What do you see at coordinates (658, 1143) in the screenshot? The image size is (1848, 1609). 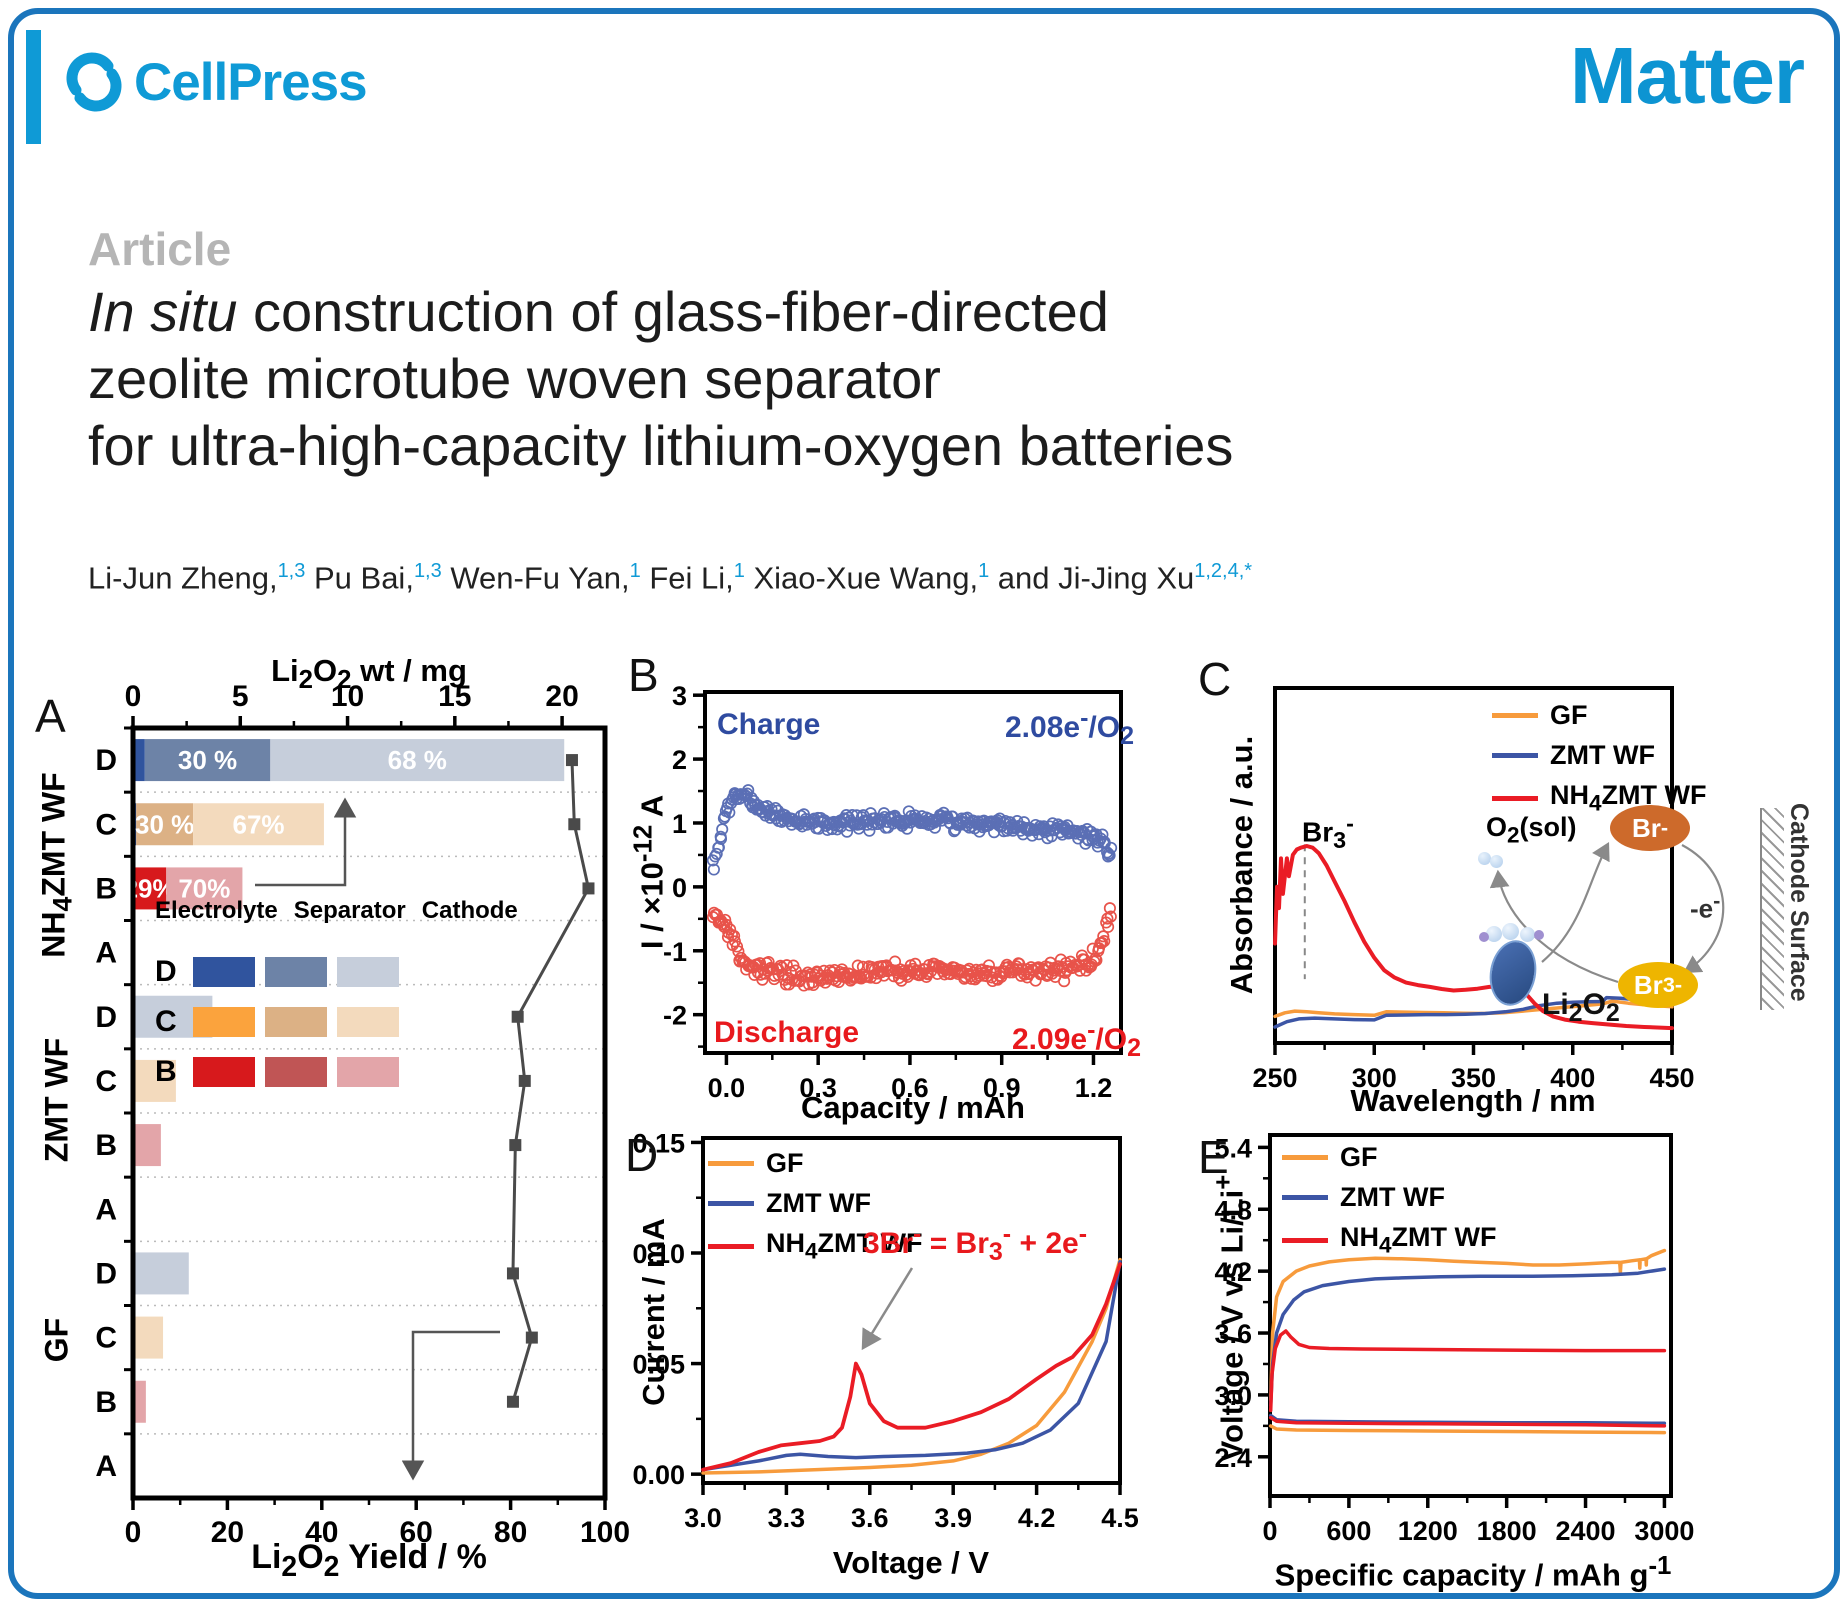 I see `svg-text: 0.15` at bounding box center [658, 1143].